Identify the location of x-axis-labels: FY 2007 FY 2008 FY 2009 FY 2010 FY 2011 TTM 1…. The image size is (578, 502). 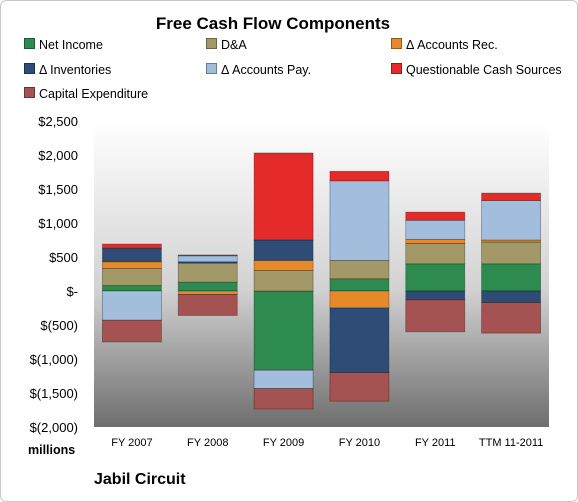
(327, 443).